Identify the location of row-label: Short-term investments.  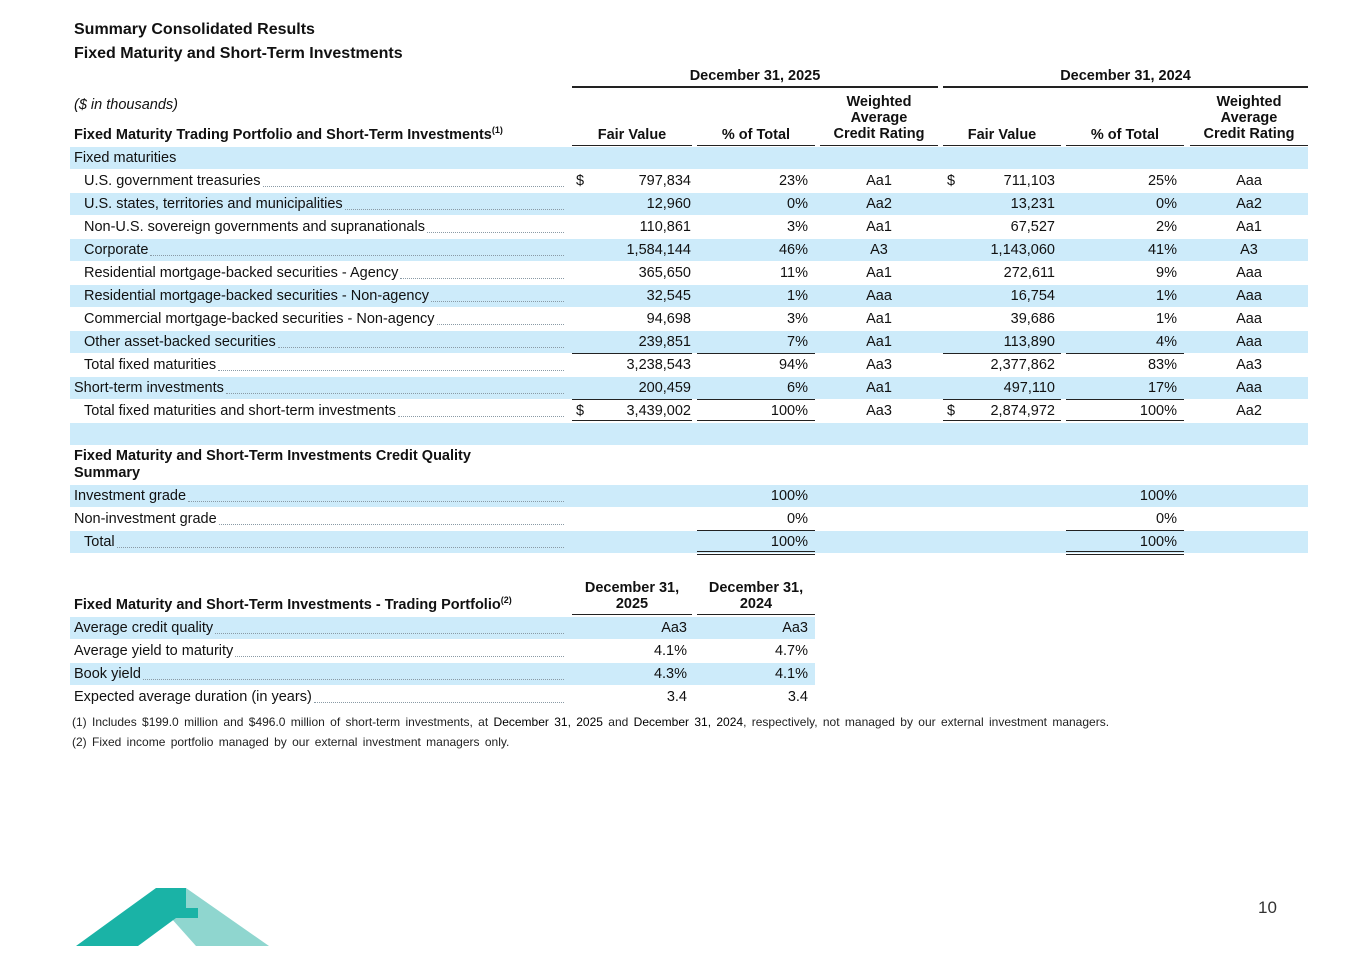
(321, 388).